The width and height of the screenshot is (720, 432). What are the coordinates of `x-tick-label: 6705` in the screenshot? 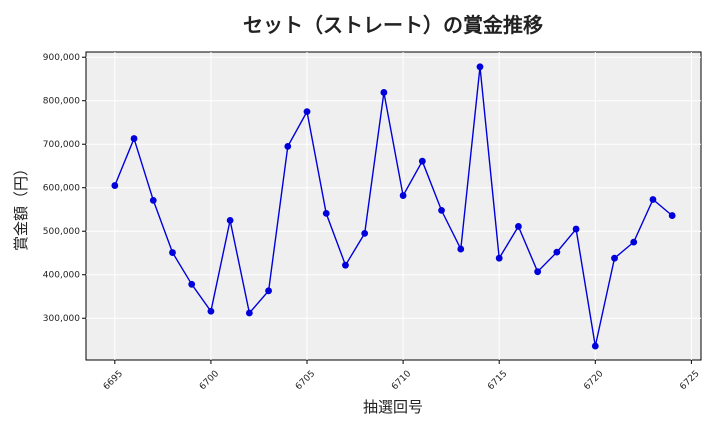 It's located at (305, 380).